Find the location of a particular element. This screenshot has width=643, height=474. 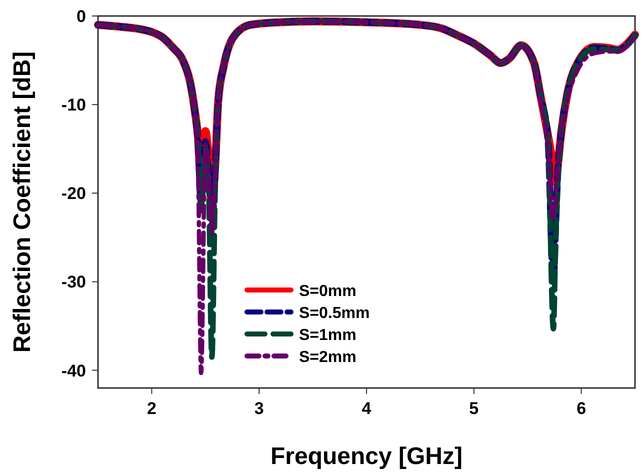

x-axis-title: Frequency [GHz] is located at coordinates (366, 456).